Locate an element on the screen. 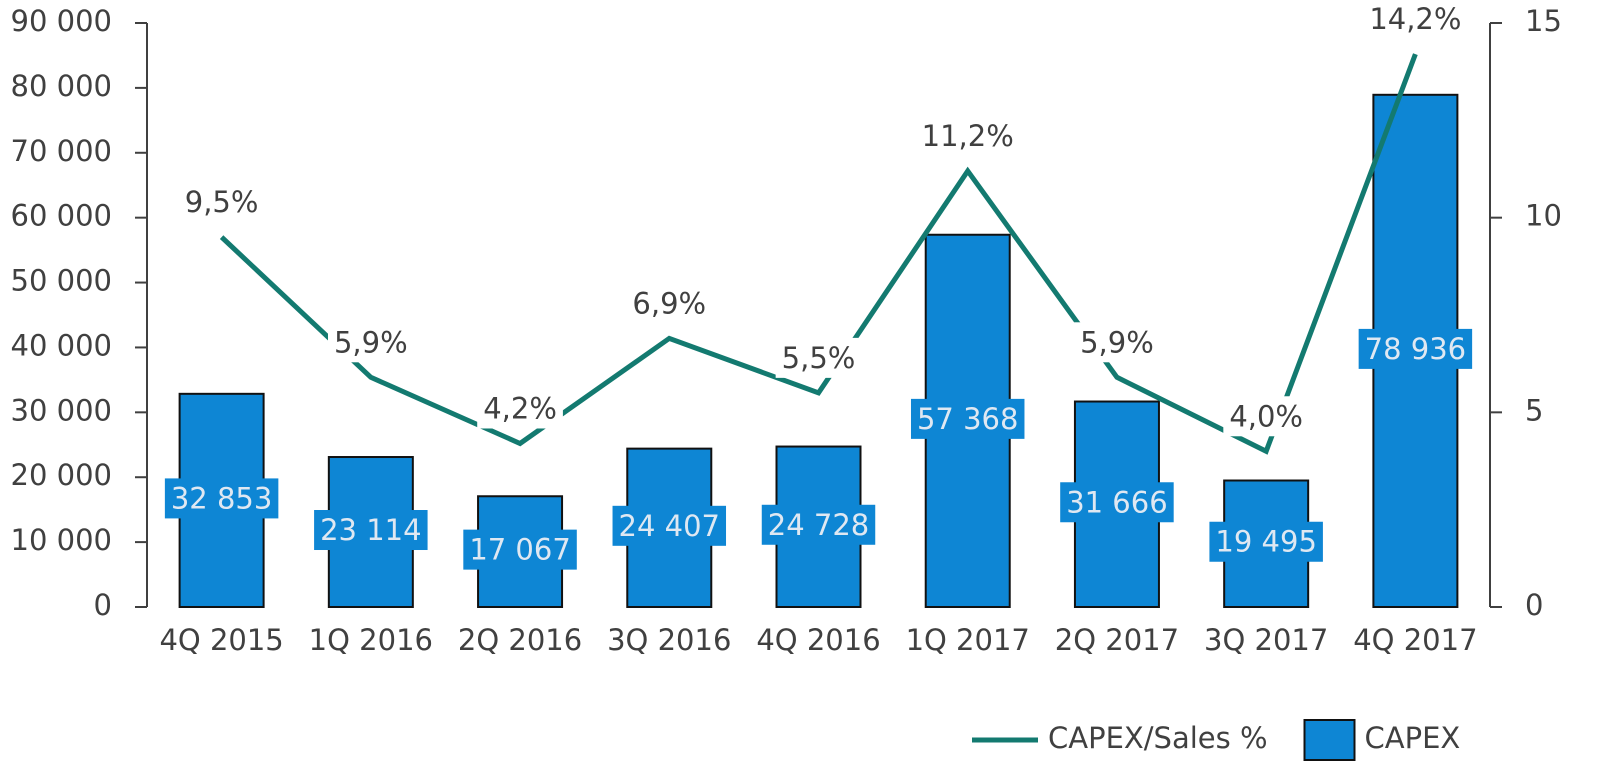 This screenshot has width=1611, height=779. bar-value-label-group: 17 067 is located at coordinates (520, 549).